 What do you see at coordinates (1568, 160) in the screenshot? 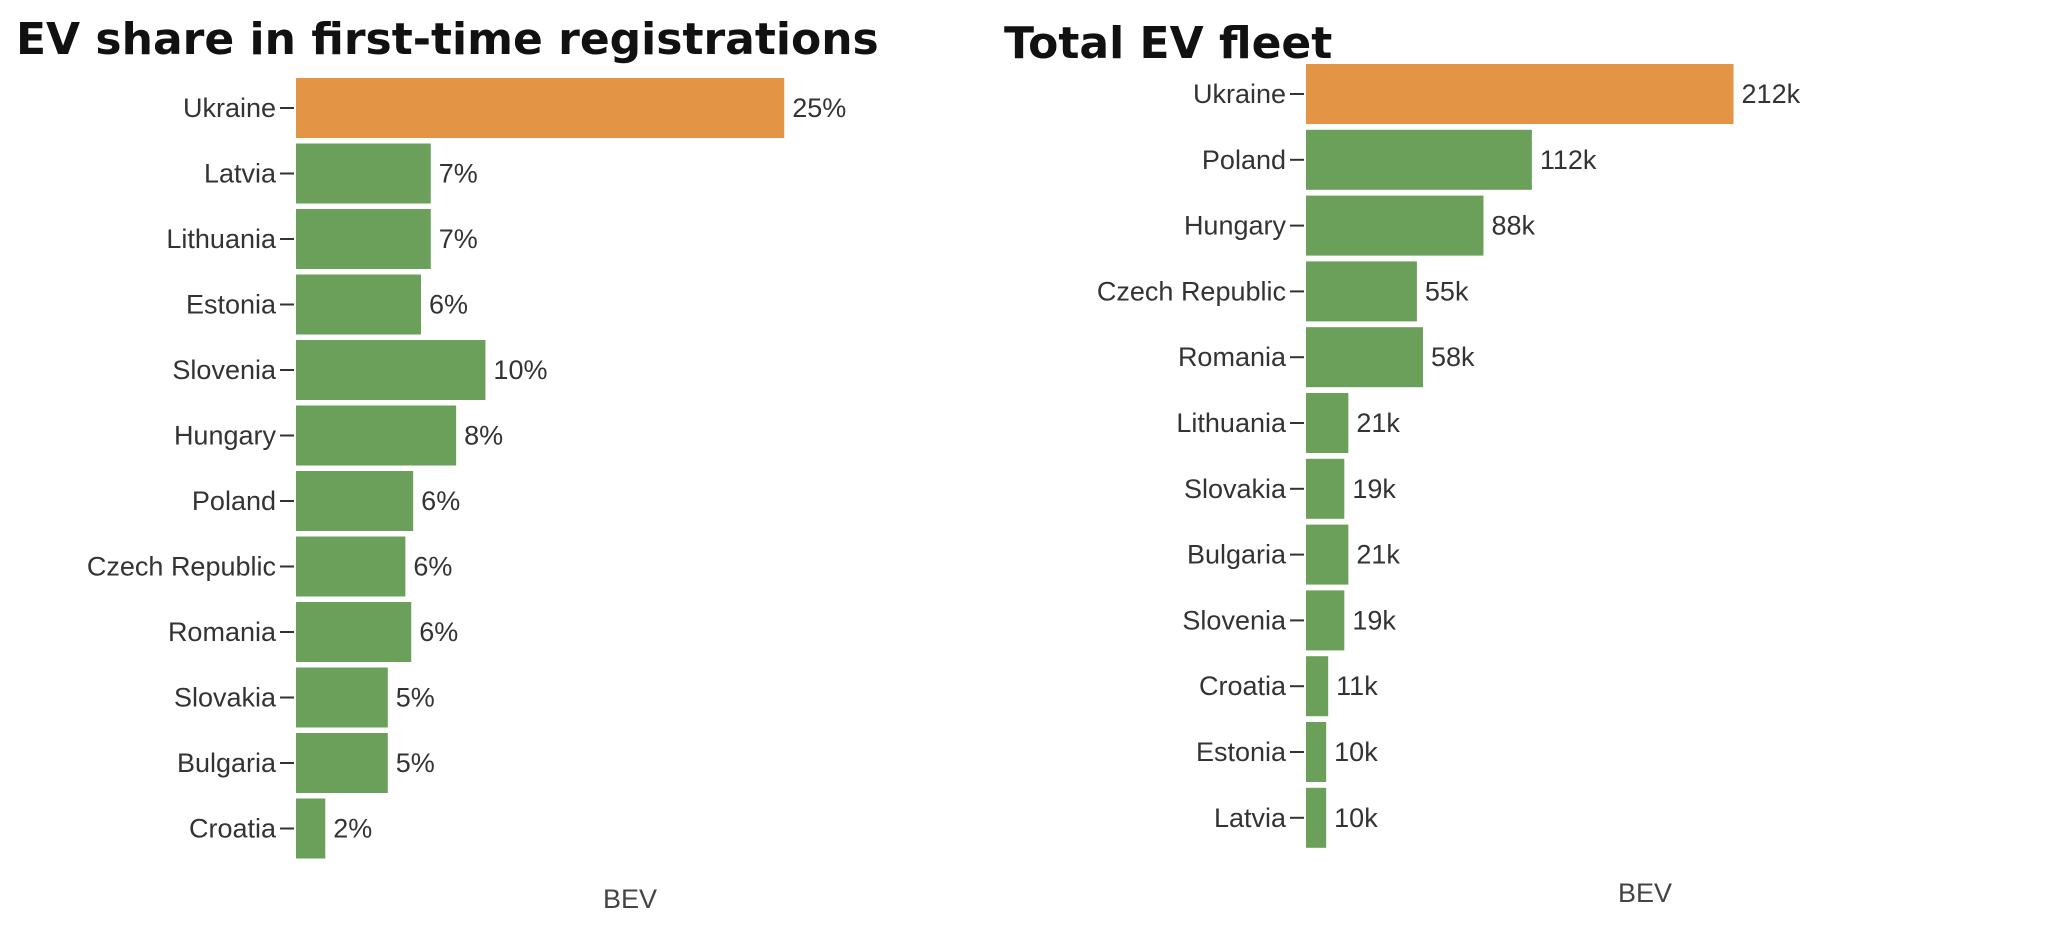
I see `data-label-poland: 112k` at bounding box center [1568, 160].